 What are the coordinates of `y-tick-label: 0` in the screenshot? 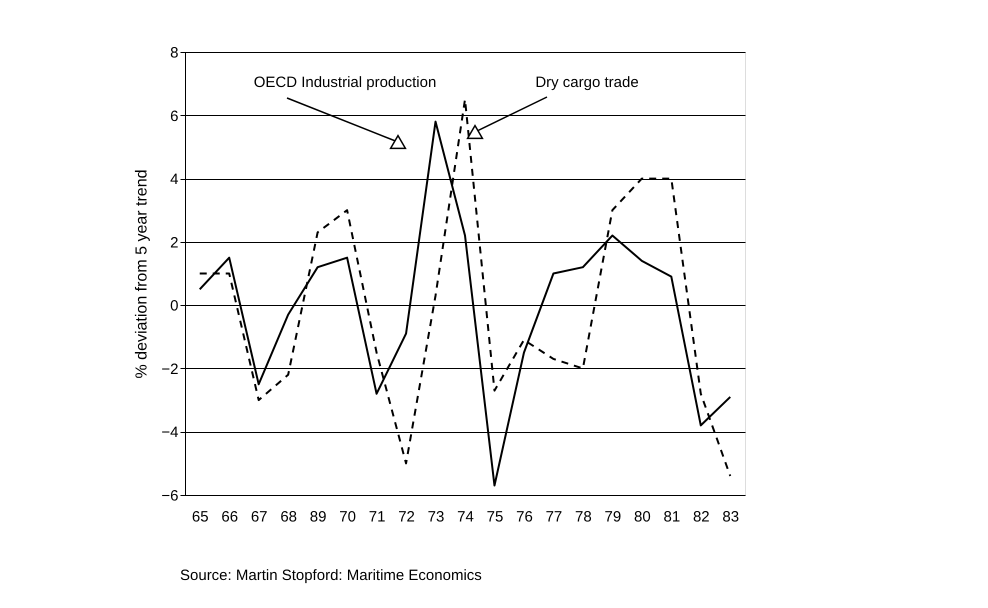 It's located at (174, 306).